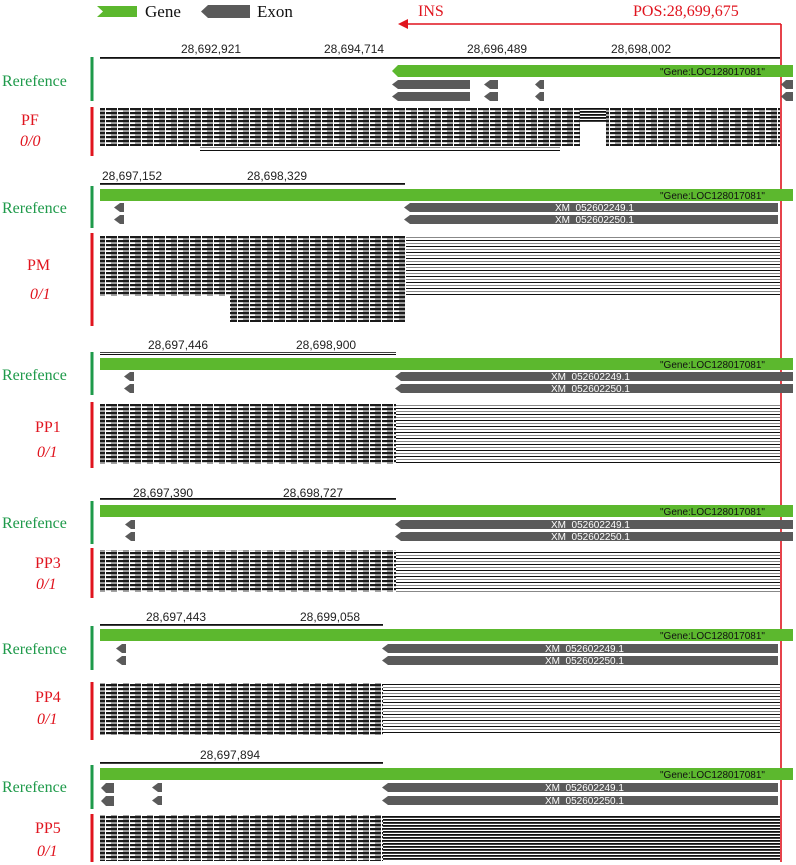 The image size is (796, 865). Describe the element at coordinates (48, 427) in the screenshot. I see `sample-name: PP1` at that location.